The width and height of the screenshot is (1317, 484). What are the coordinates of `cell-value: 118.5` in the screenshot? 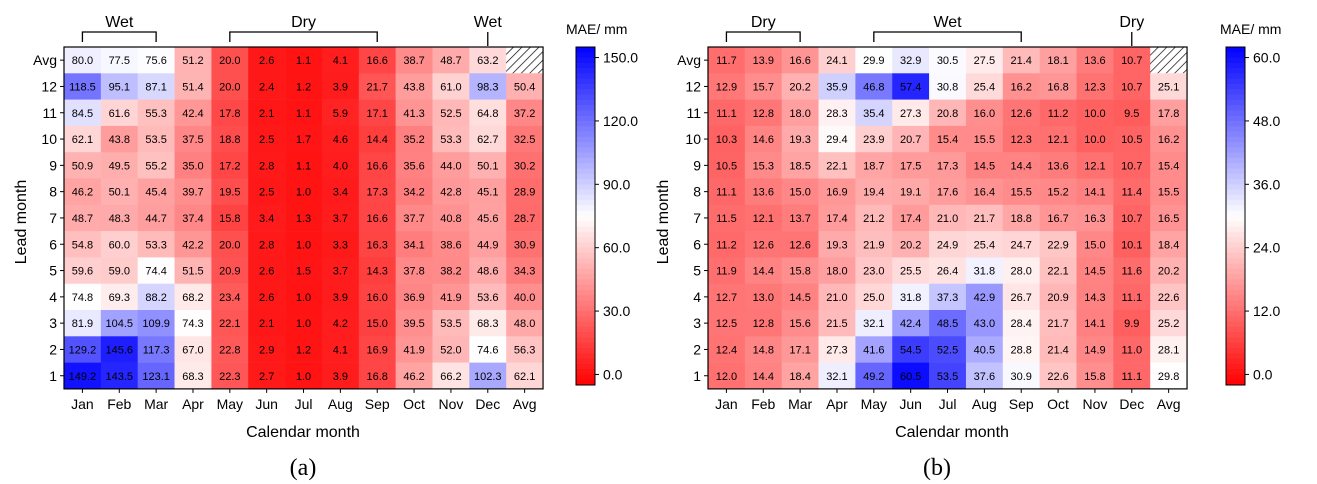 It's located at (82, 87).